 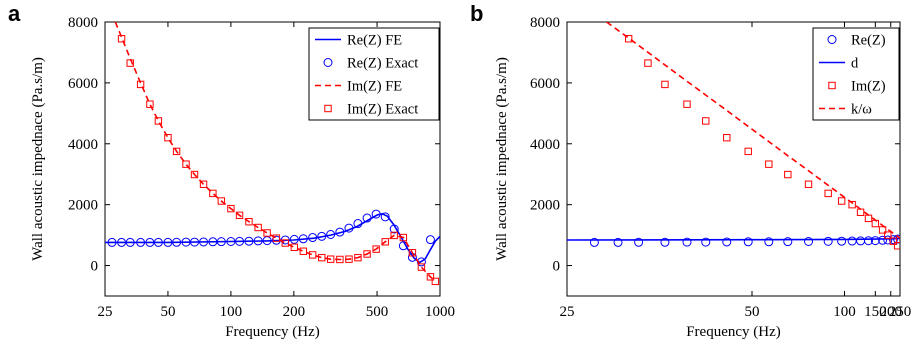 I want to click on y-tick-label: 2000, so click(x=83, y=206).